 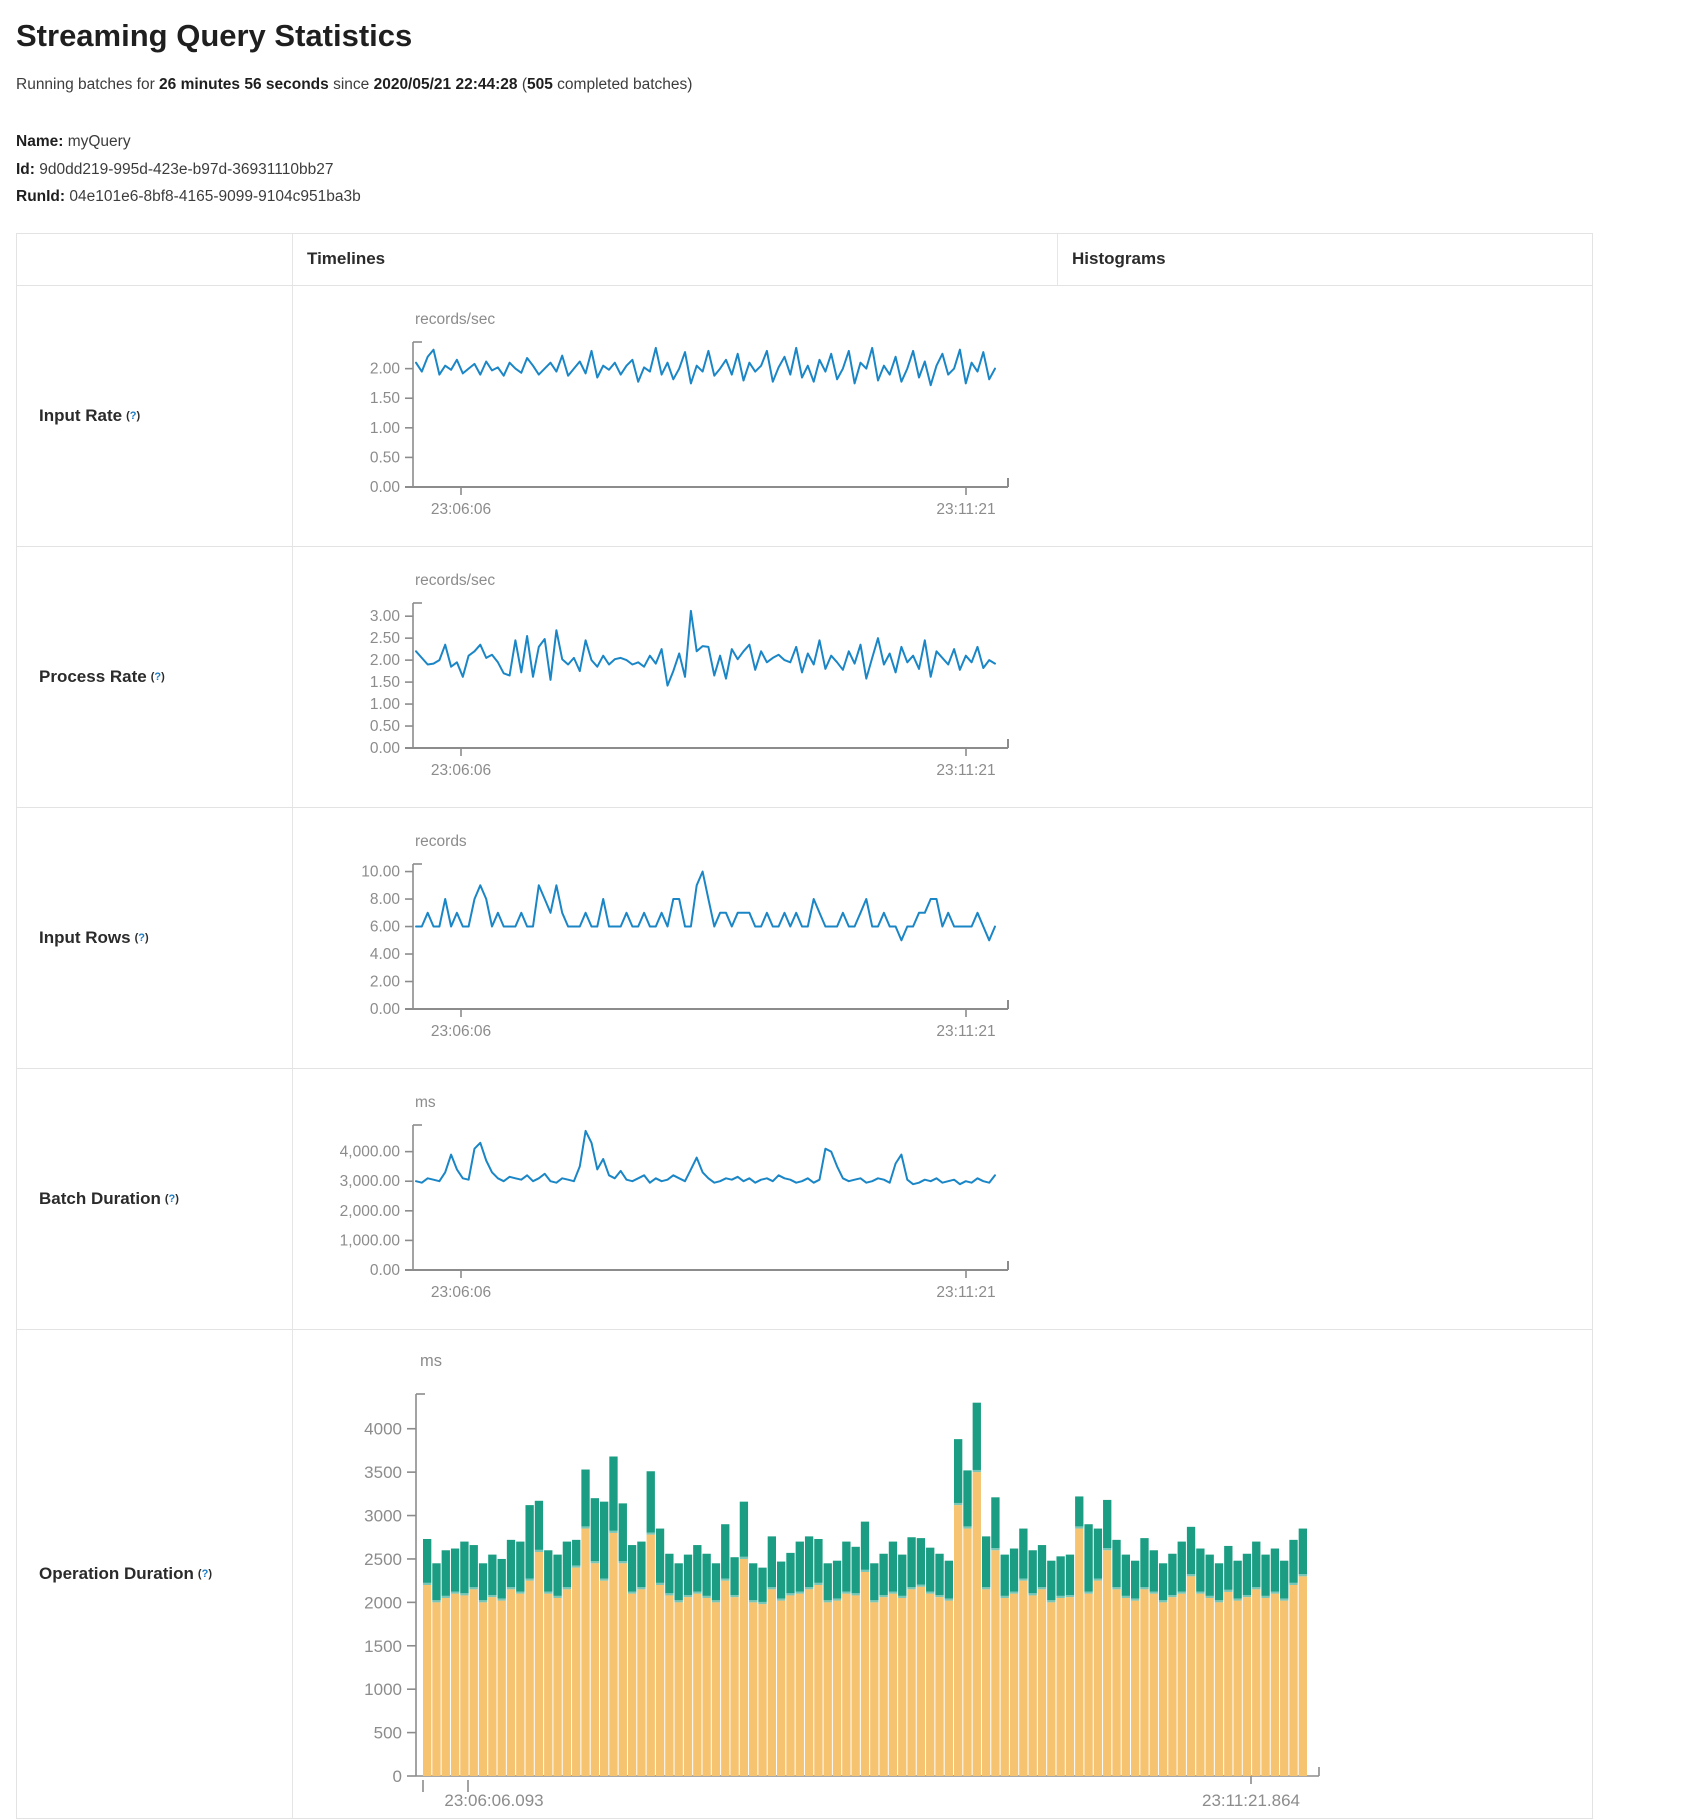 What do you see at coordinates (383, 1602) in the screenshot?
I see `svg-text: 2000` at bounding box center [383, 1602].